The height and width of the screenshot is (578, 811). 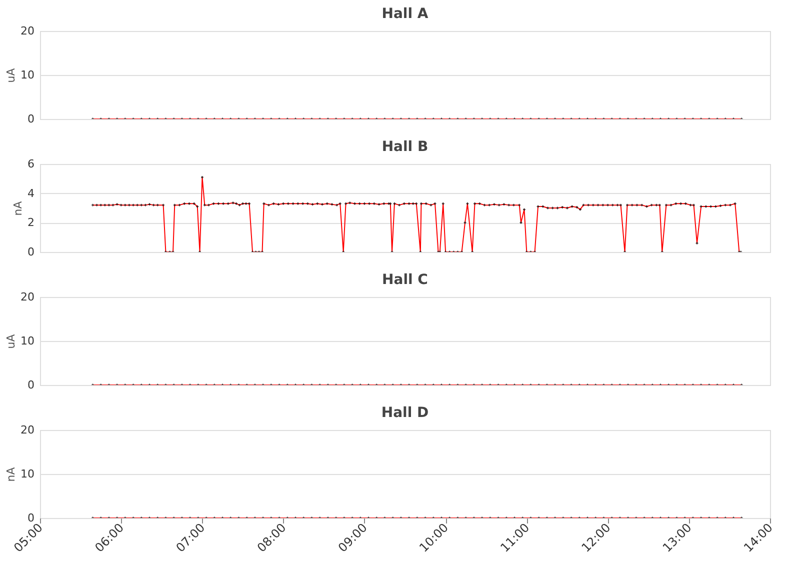 What do you see at coordinates (405, 413) in the screenshot?
I see `chart-title: Hall D` at bounding box center [405, 413].